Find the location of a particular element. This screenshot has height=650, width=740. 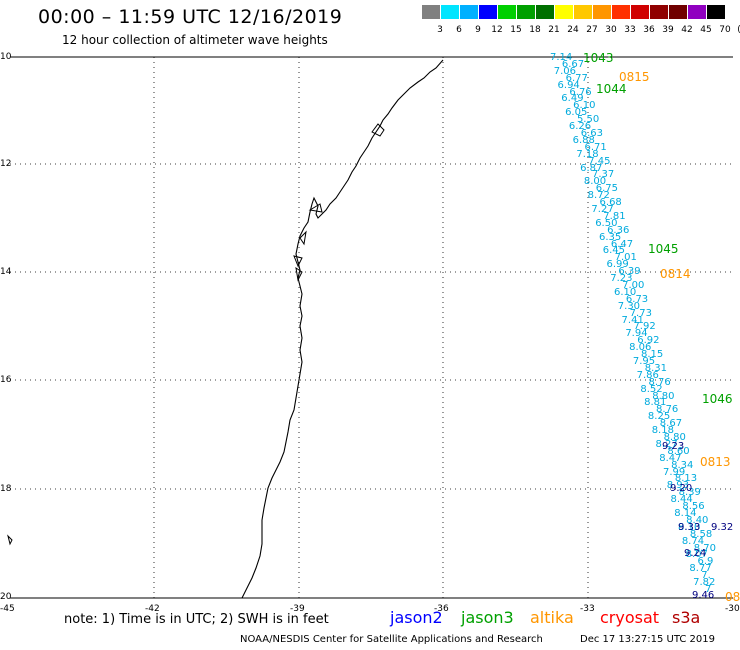

color-scale-label: 27 is located at coordinates (592, 30).